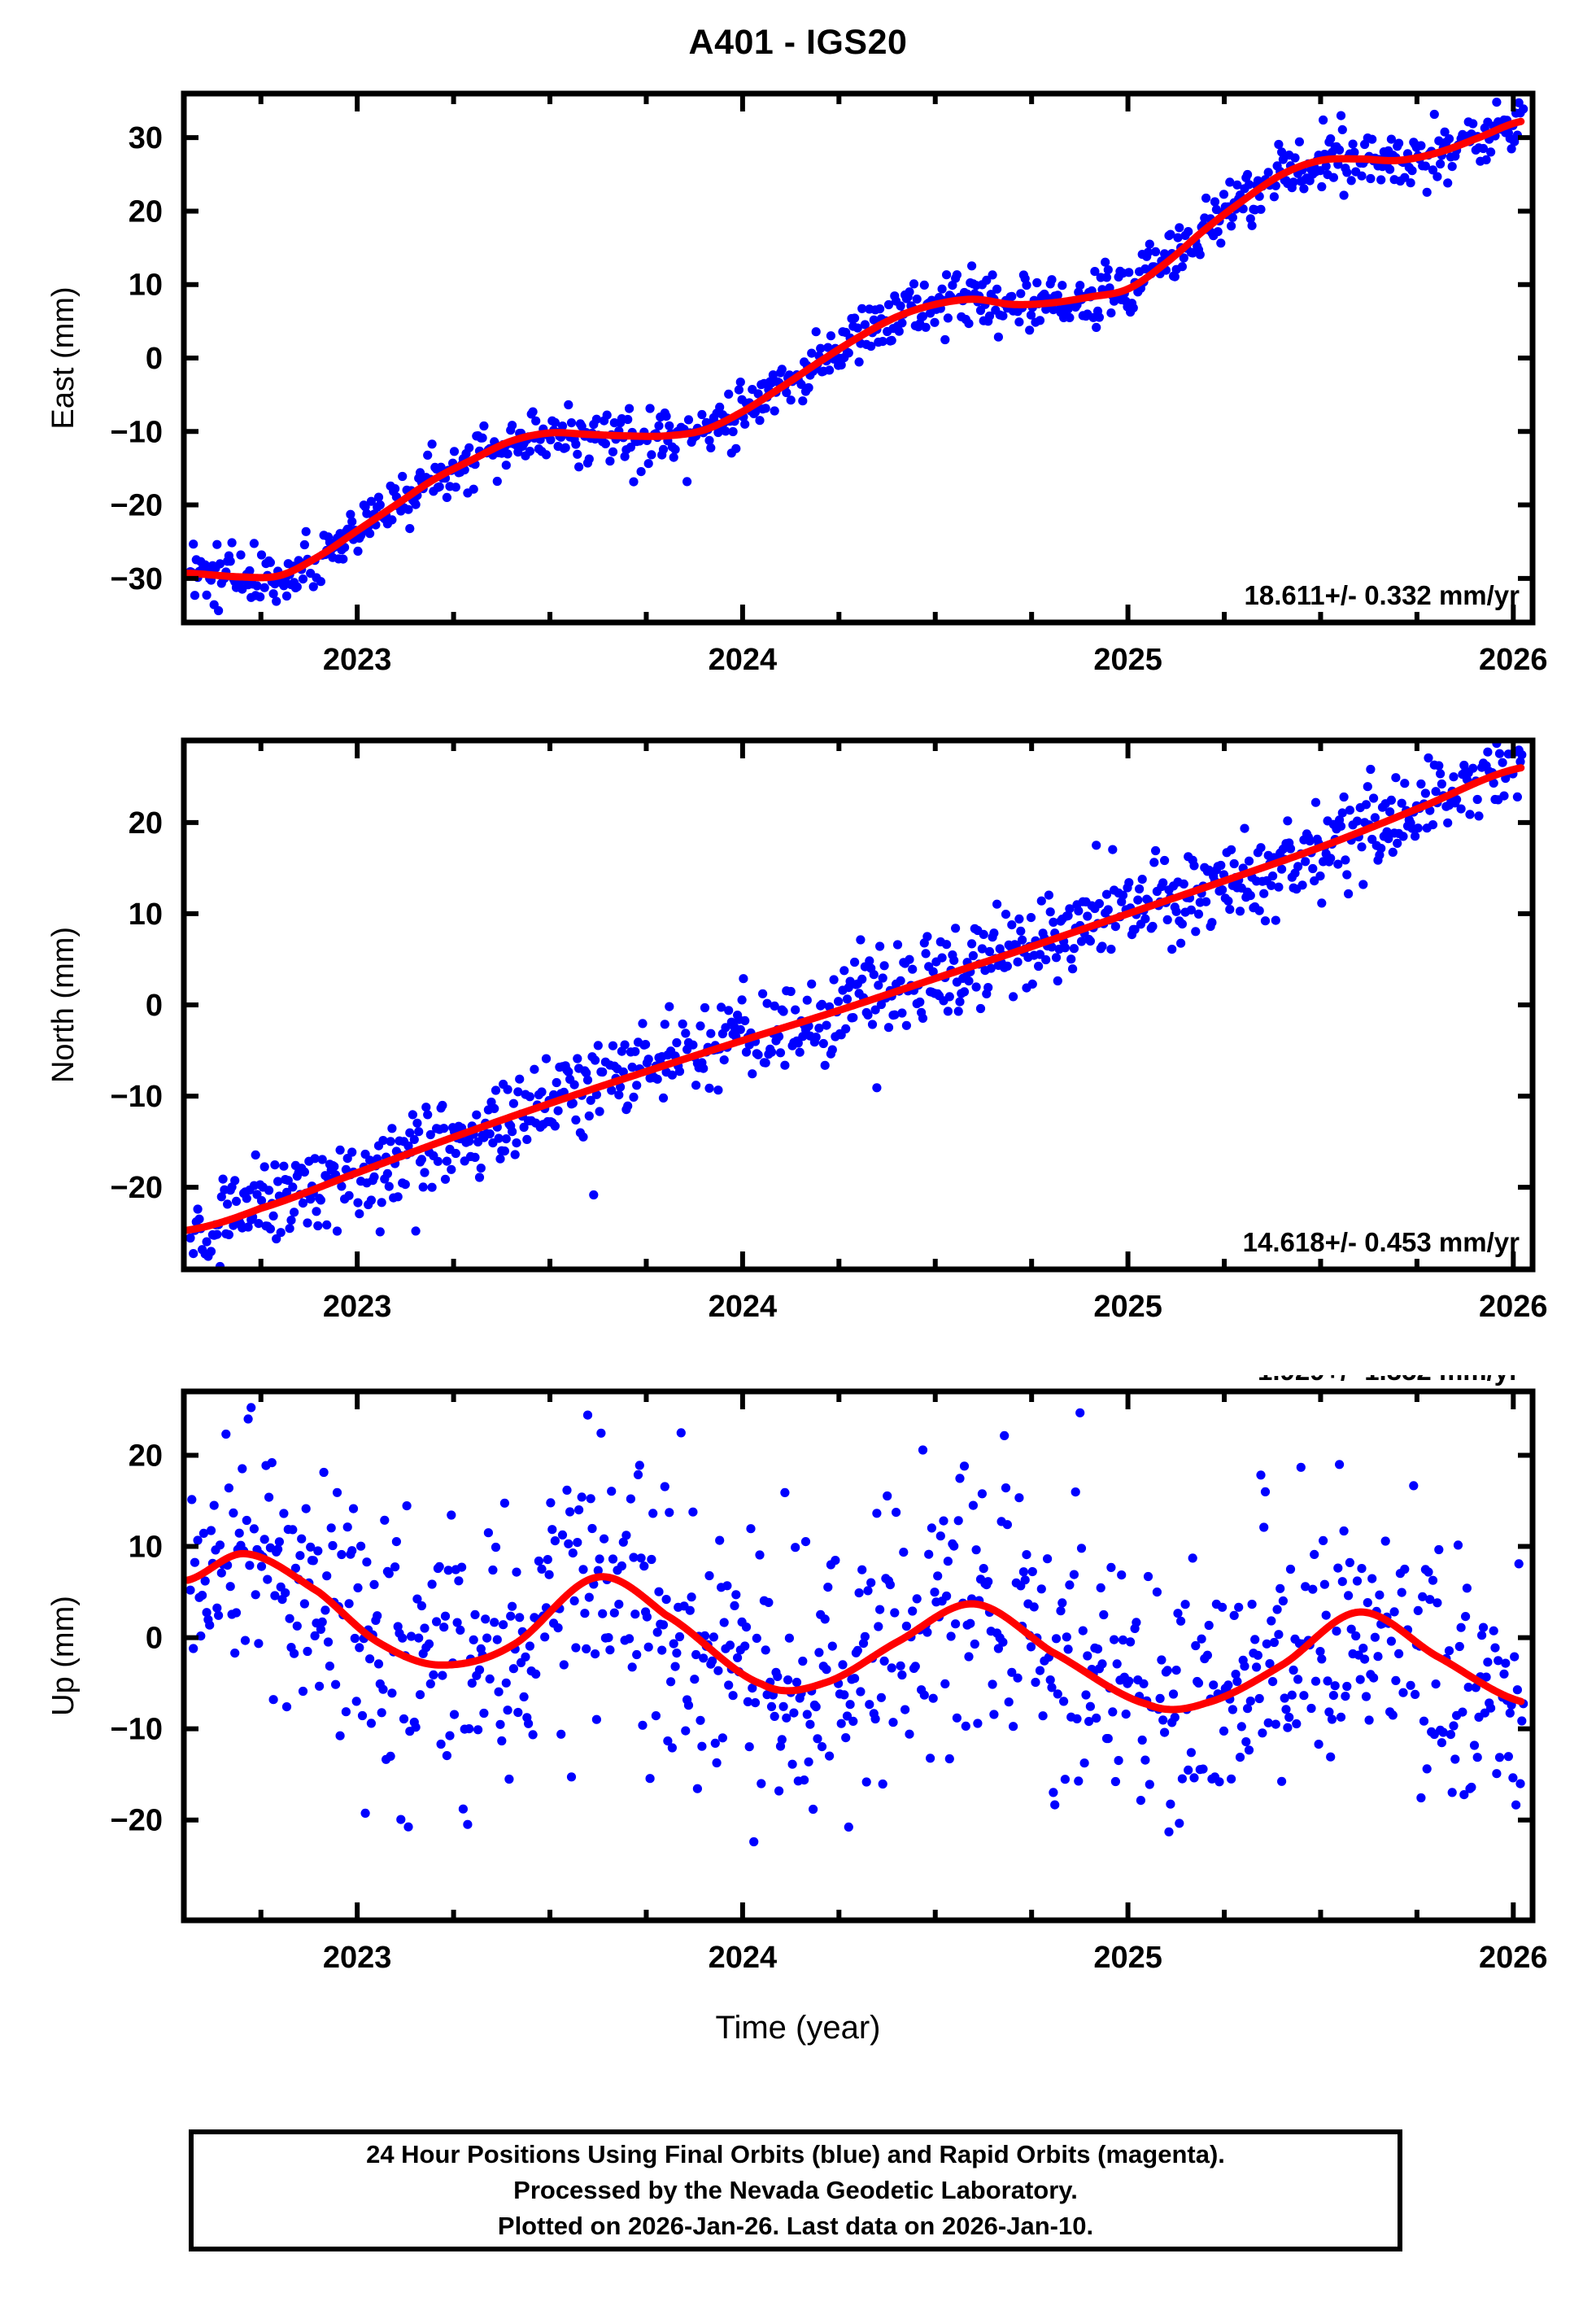 Image resolution: width=1596 pixels, height=2306 pixels. Describe the element at coordinates (63, 1005) in the screenshot. I see `y-axis-title: North (mm)` at that location.